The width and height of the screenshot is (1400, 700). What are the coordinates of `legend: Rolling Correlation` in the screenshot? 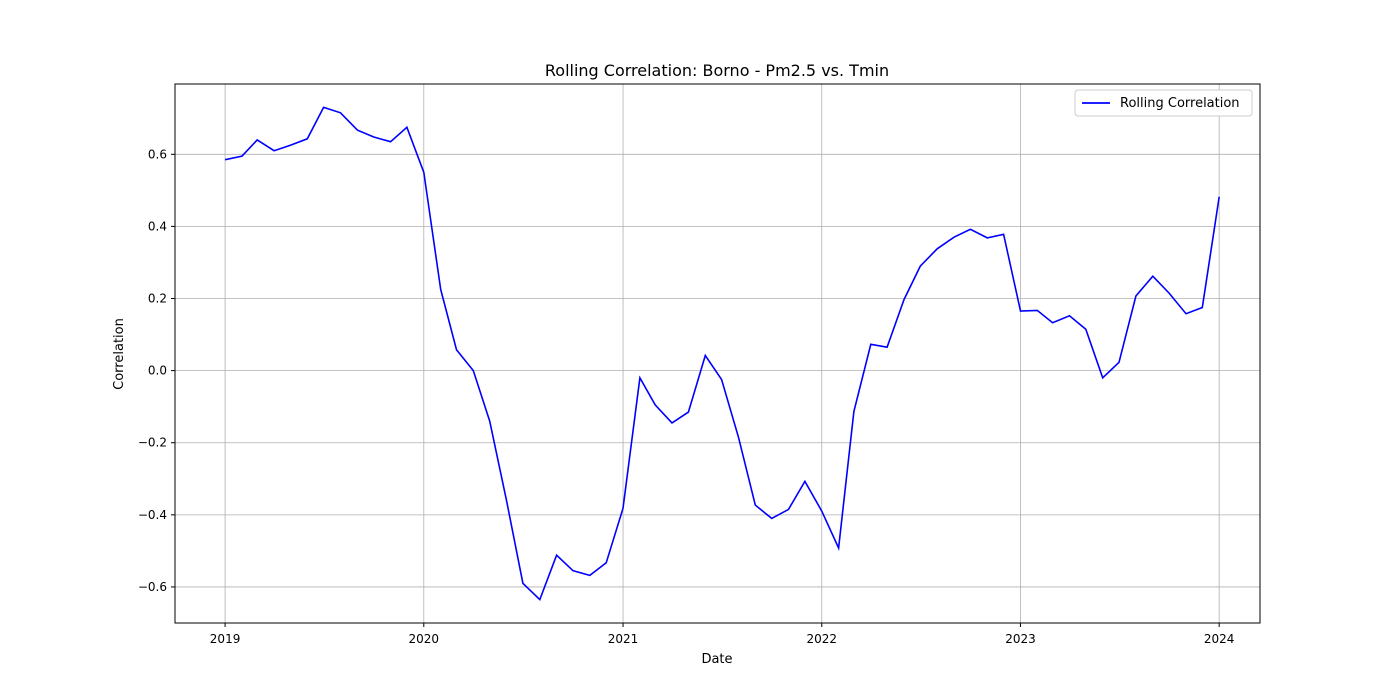 It's located at (1163, 103).